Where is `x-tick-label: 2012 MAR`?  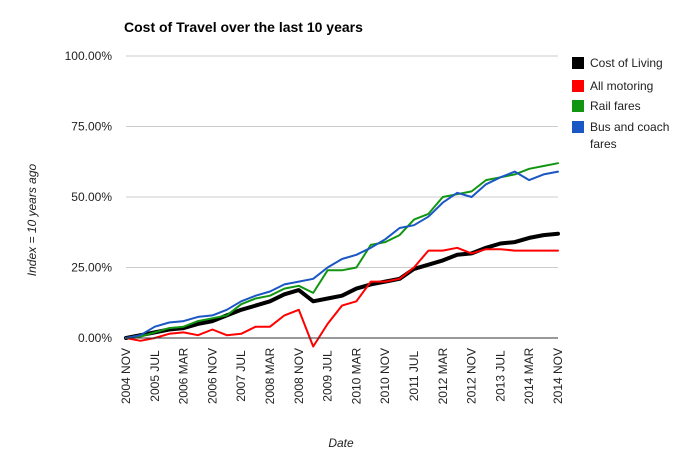 x-tick-label: 2012 MAR is located at coordinates (443, 375).